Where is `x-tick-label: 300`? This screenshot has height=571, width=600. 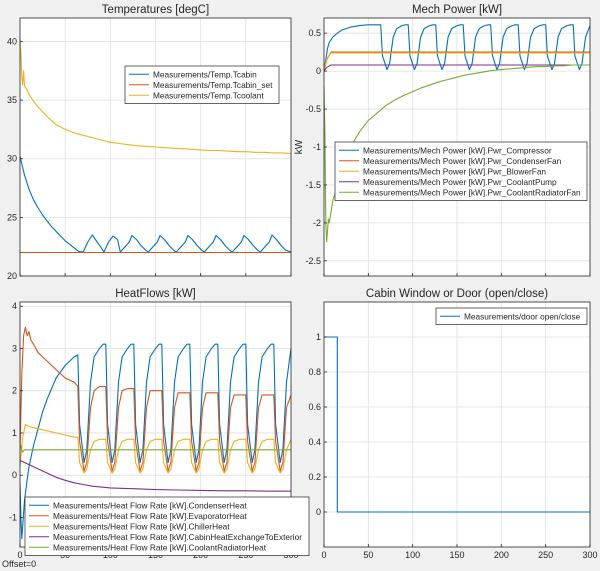
x-tick-label: 300 is located at coordinates (589, 555).